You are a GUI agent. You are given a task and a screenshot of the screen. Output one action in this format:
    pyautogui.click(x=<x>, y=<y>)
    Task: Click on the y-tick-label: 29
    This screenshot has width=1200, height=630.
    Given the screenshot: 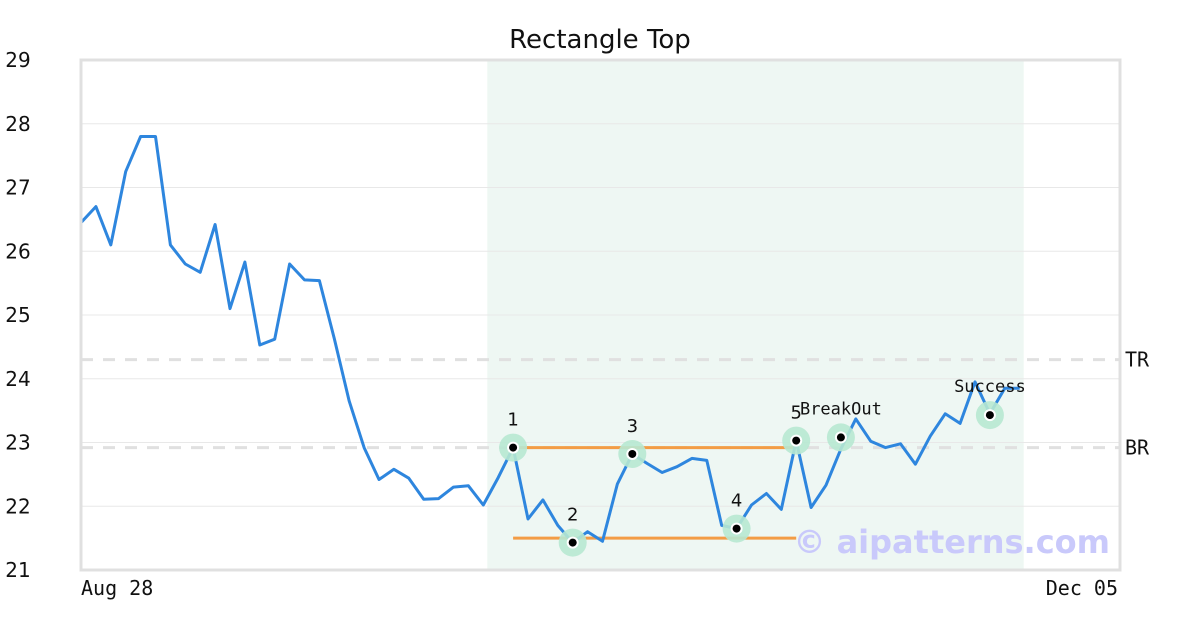 What is the action you would take?
    pyautogui.click(x=17, y=60)
    